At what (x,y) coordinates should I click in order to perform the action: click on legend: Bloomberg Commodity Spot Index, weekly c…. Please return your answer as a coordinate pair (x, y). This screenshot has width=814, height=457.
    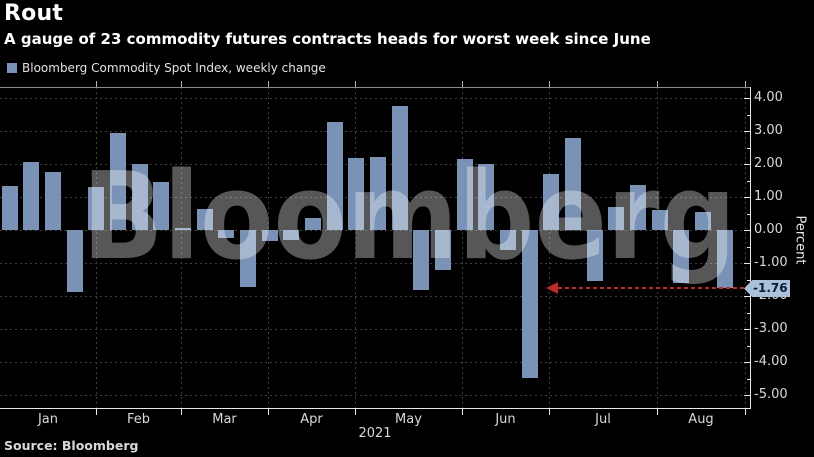
    Looking at the image, I should click on (166, 68).